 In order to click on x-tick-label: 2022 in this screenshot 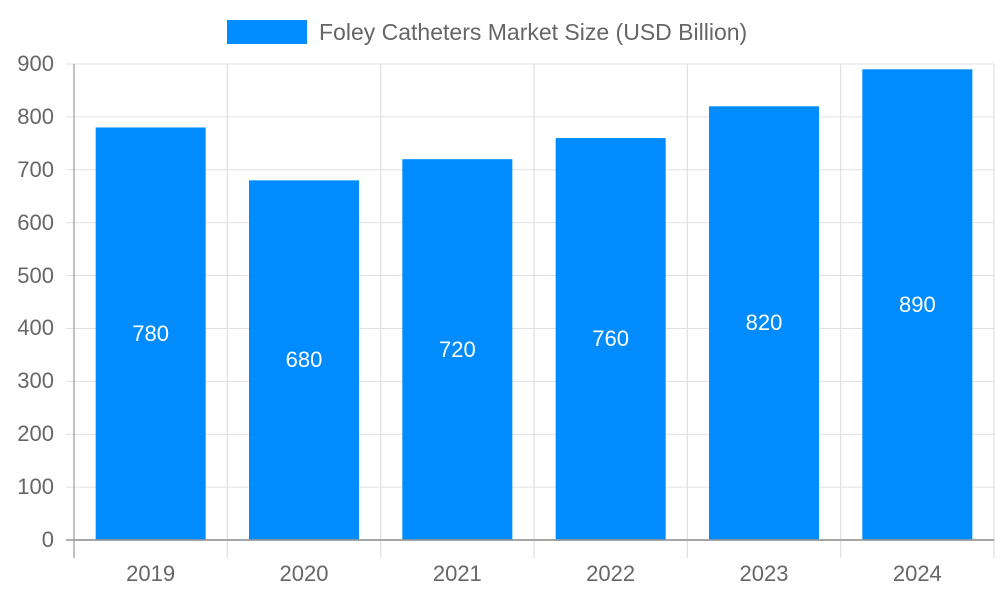, I will do `click(611, 573)`.